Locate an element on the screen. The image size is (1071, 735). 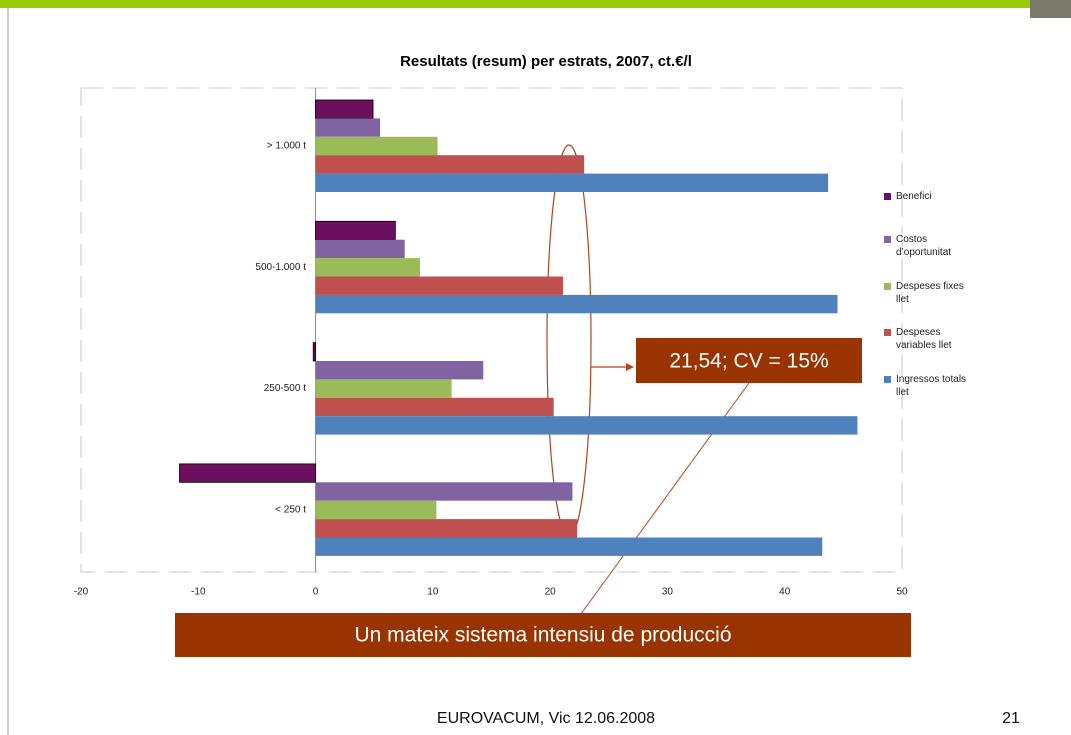
legend-item: Despeses variables llet is located at coordinates (927, 339).